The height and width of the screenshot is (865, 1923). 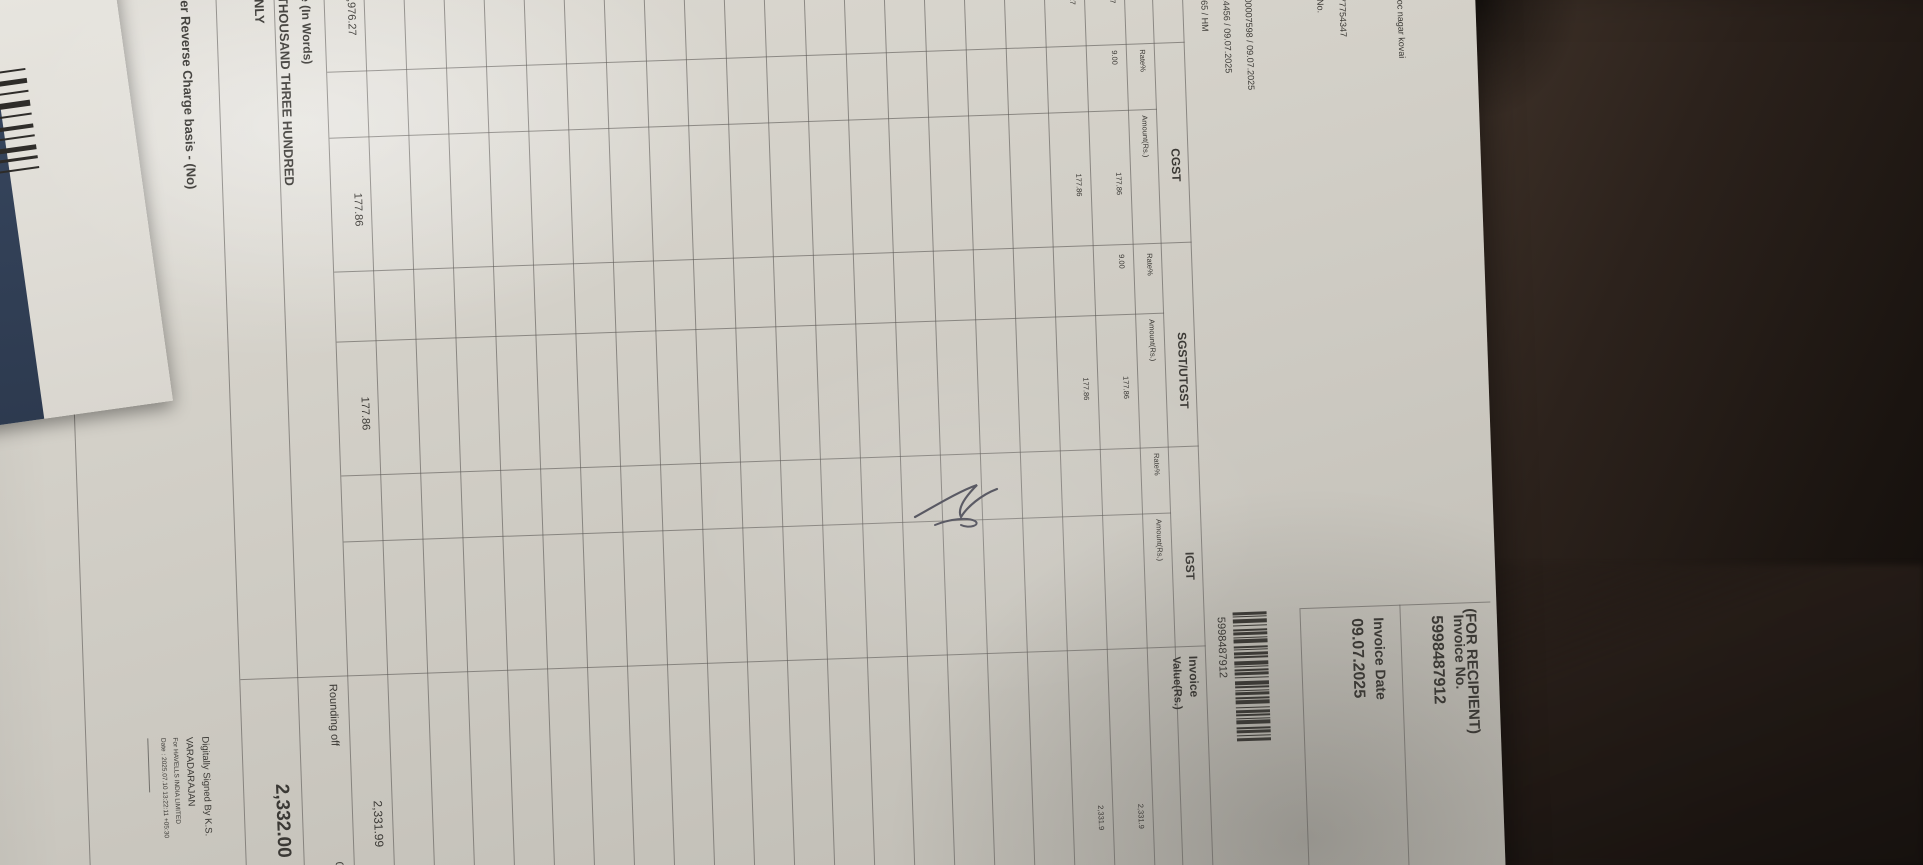 What do you see at coordinates (378, 824) in the screenshot?
I see `total-invoice-value: 2,331.99` at bounding box center [378, 824].